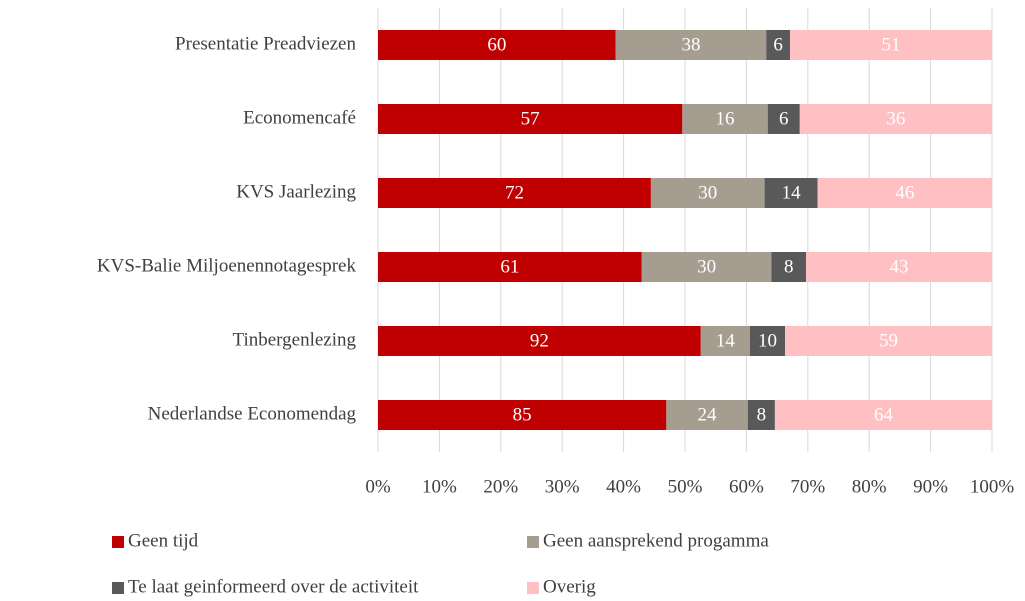 Image resolution: width=1025 pixels, height=601 pixels. I want to click on y-tick-label: KVS-Balie Miljoenennotagesprek, so click(227, 265).